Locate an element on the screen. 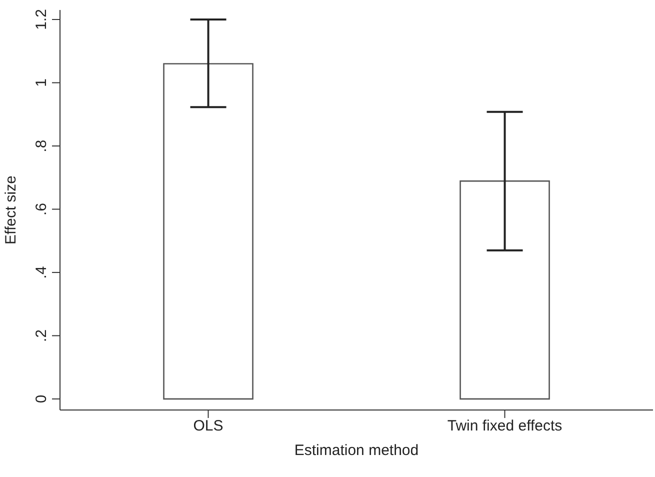 This screenshot has height=477, width=655. x-tick-label: OLS is located at coordinates (208, 426).